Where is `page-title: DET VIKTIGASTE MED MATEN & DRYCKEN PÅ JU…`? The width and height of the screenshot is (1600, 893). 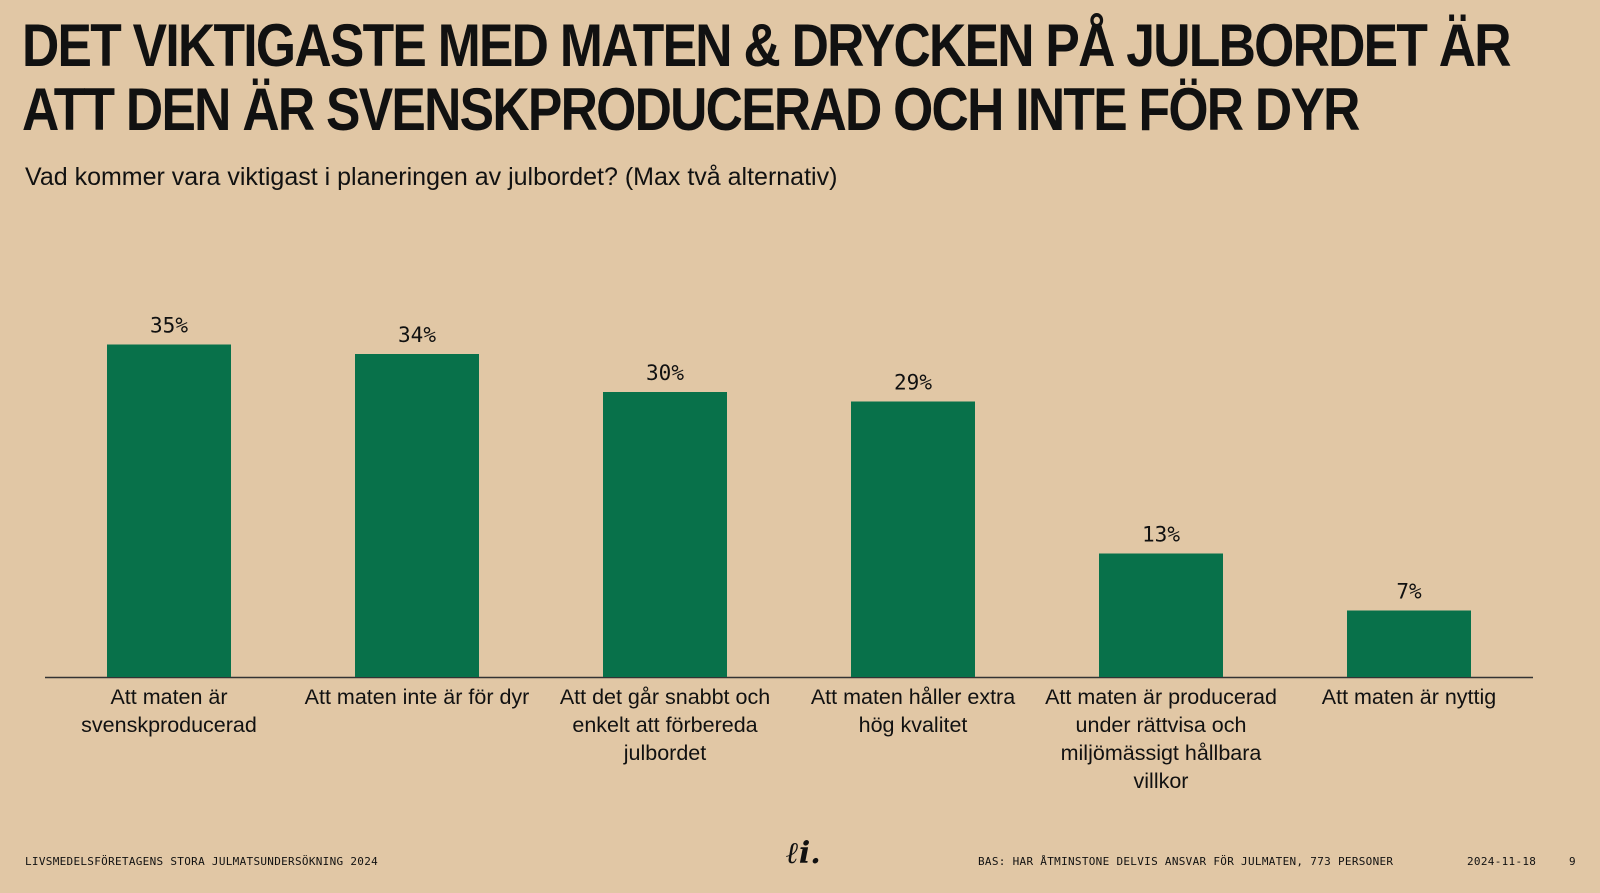
page-title: DET VIKTIGASTE MED MATEN & DRYCKEN PÅ JU… is located at coordinates (767, 77).